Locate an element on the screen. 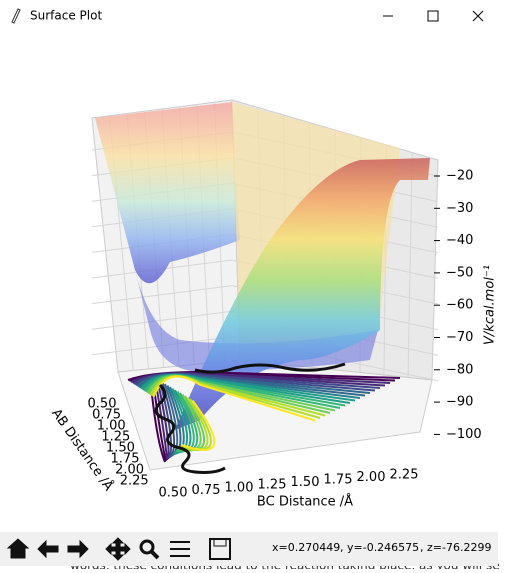 The width and height of the screenshot is (506, 573). z-tick-label: −30 is located at coordinates (459, 208).